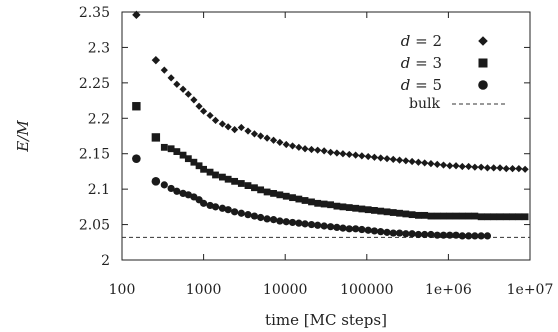  I want to click on x-tick-label: 1000, so click(204, 290).